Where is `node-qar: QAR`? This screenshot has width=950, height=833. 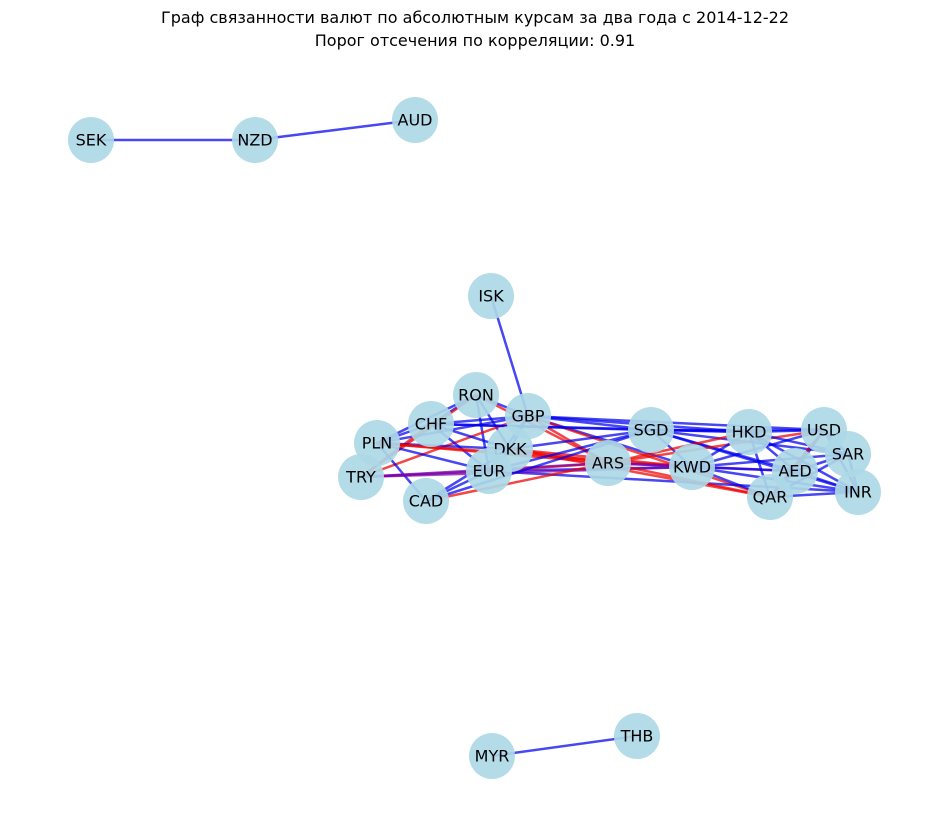 node-qar: QAR is located at coordinates (770, 497).